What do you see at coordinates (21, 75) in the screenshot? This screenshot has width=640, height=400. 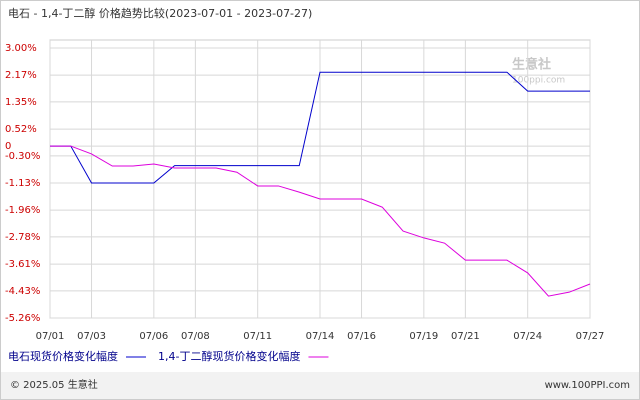 I see `y-tick-label: 2.17%` at bounding box center [21, 75].